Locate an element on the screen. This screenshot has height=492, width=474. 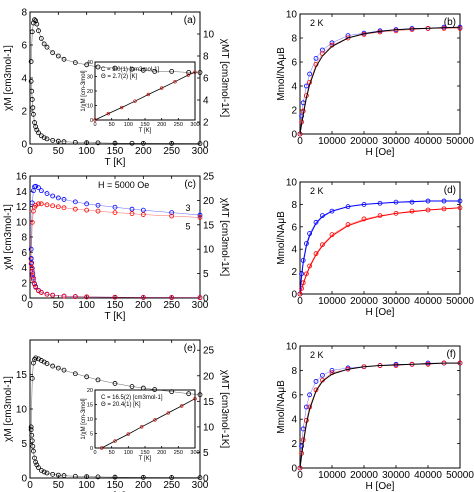
fit-line is located at coordinates (379, 247).